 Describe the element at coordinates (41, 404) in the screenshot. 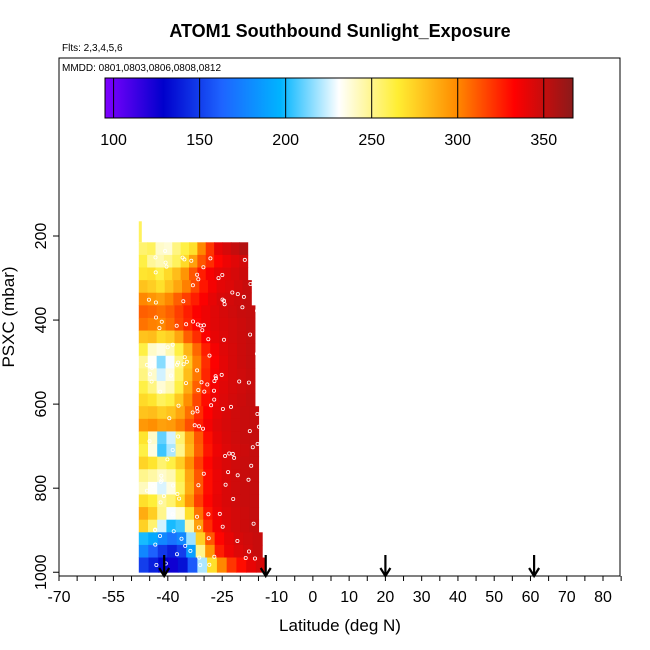

I see `y-tick-label: 600` at that location.